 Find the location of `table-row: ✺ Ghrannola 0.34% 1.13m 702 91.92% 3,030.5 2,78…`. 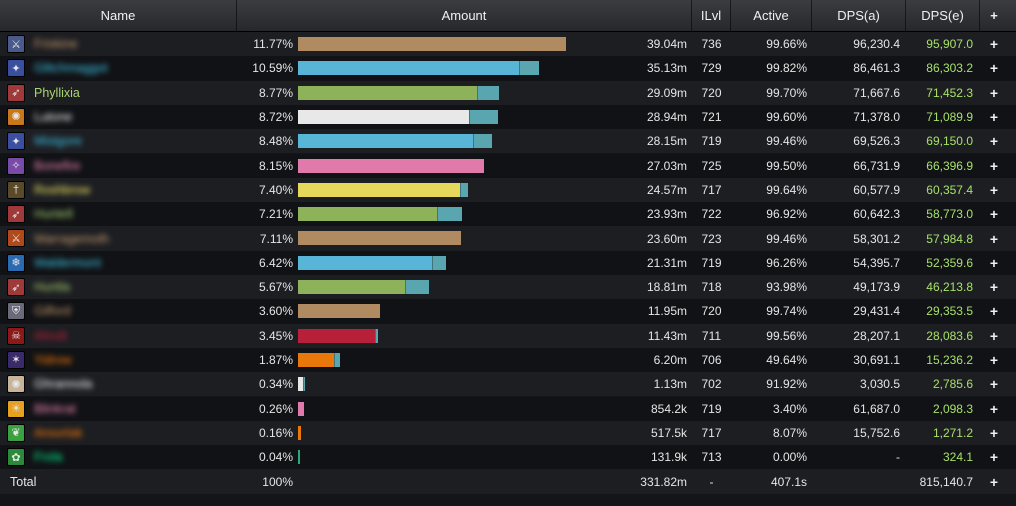

table-row: ✺ Ghrannola 0.34% 1.13m 702 91.92% 3,030.5 2,78… is located at coordinates (508, 384).